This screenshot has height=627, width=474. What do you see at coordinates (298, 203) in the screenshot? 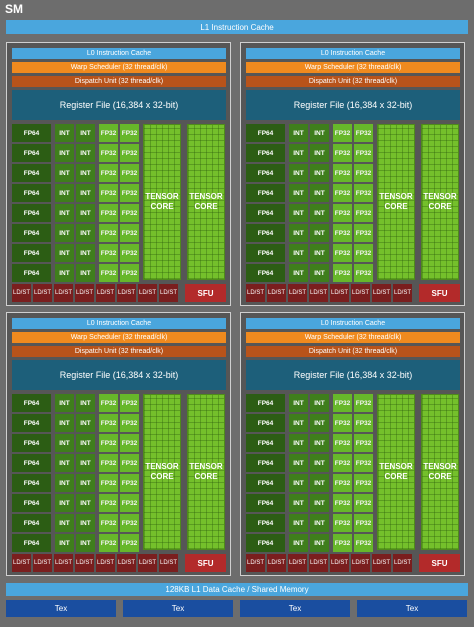
I see `int-column: INT INT INT INT INT INT INT INT` at bounding box center [298, 203].